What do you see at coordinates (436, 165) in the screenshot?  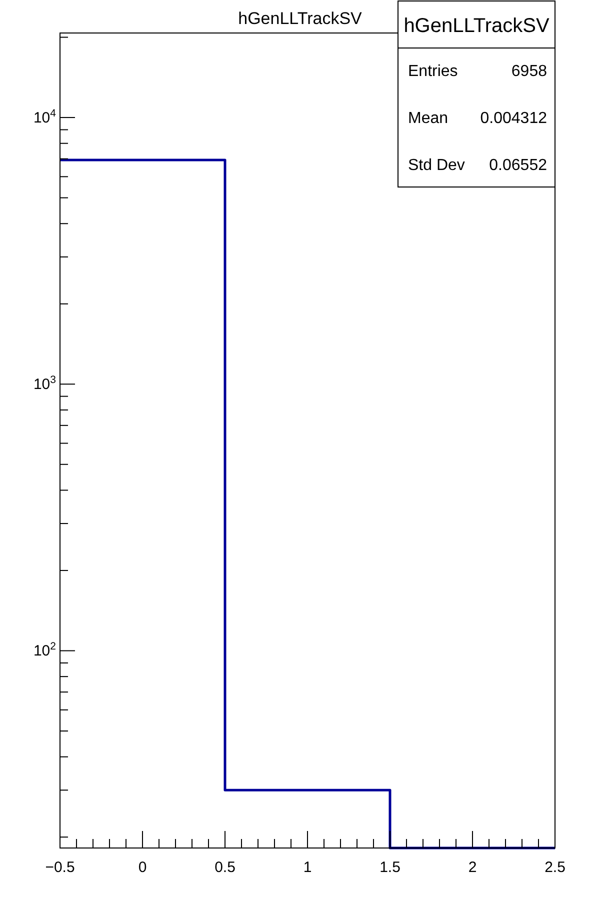 I see `annotation: Std Dev` at bounding box center [436, 165].